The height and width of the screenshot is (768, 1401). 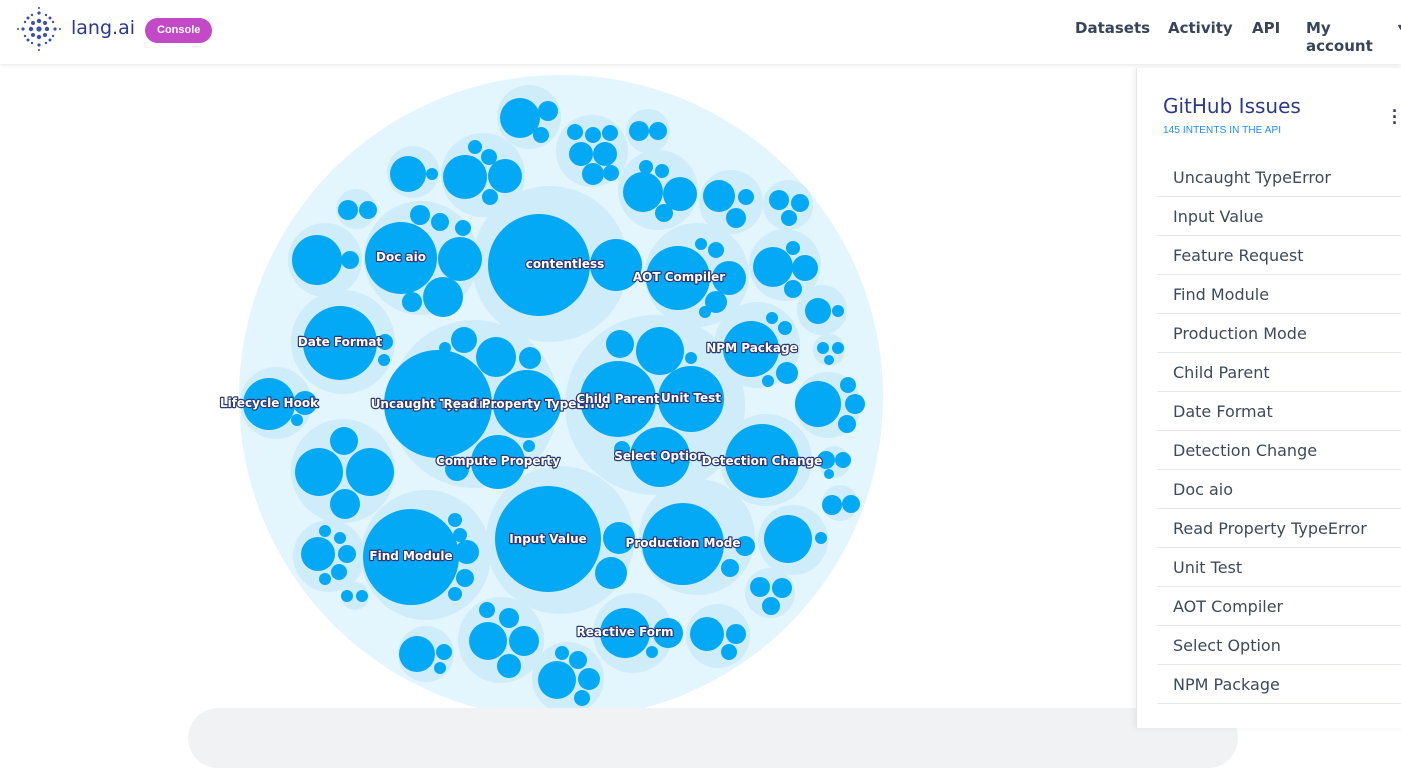 I want to click on intent-item-child-parent: Child Parent, so click(x=1279, y=372).